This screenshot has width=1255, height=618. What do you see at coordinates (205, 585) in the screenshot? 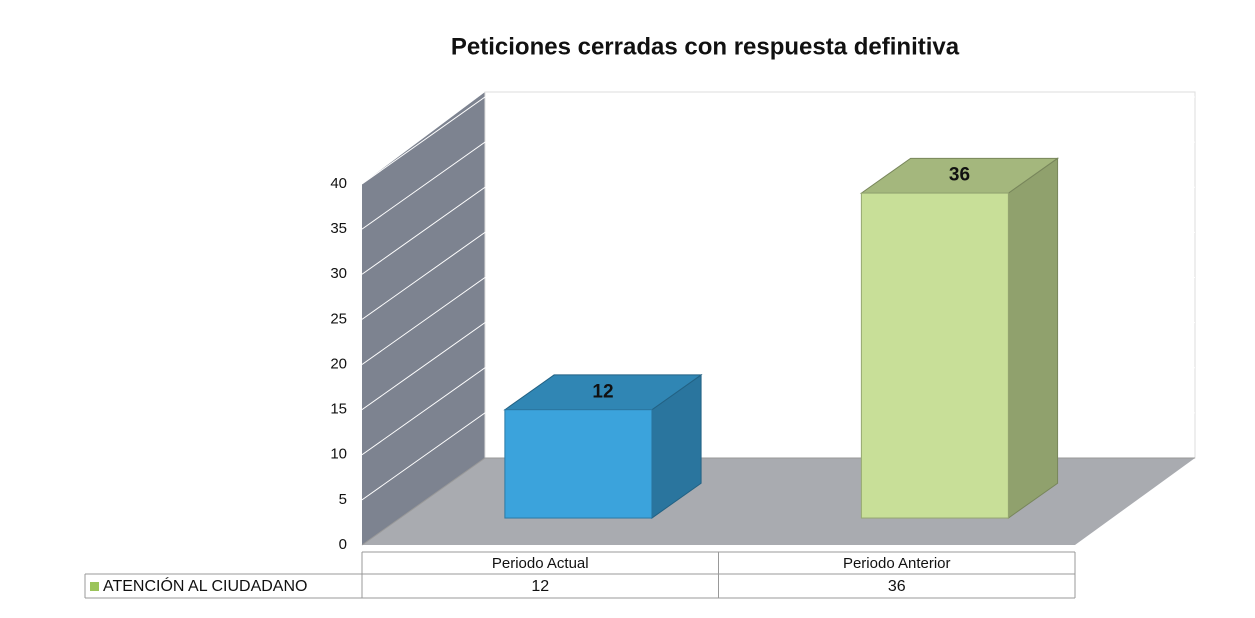
I see `legend-label: ATENCIÓN AL CIUDADANO` at bounding box center [205, 585].